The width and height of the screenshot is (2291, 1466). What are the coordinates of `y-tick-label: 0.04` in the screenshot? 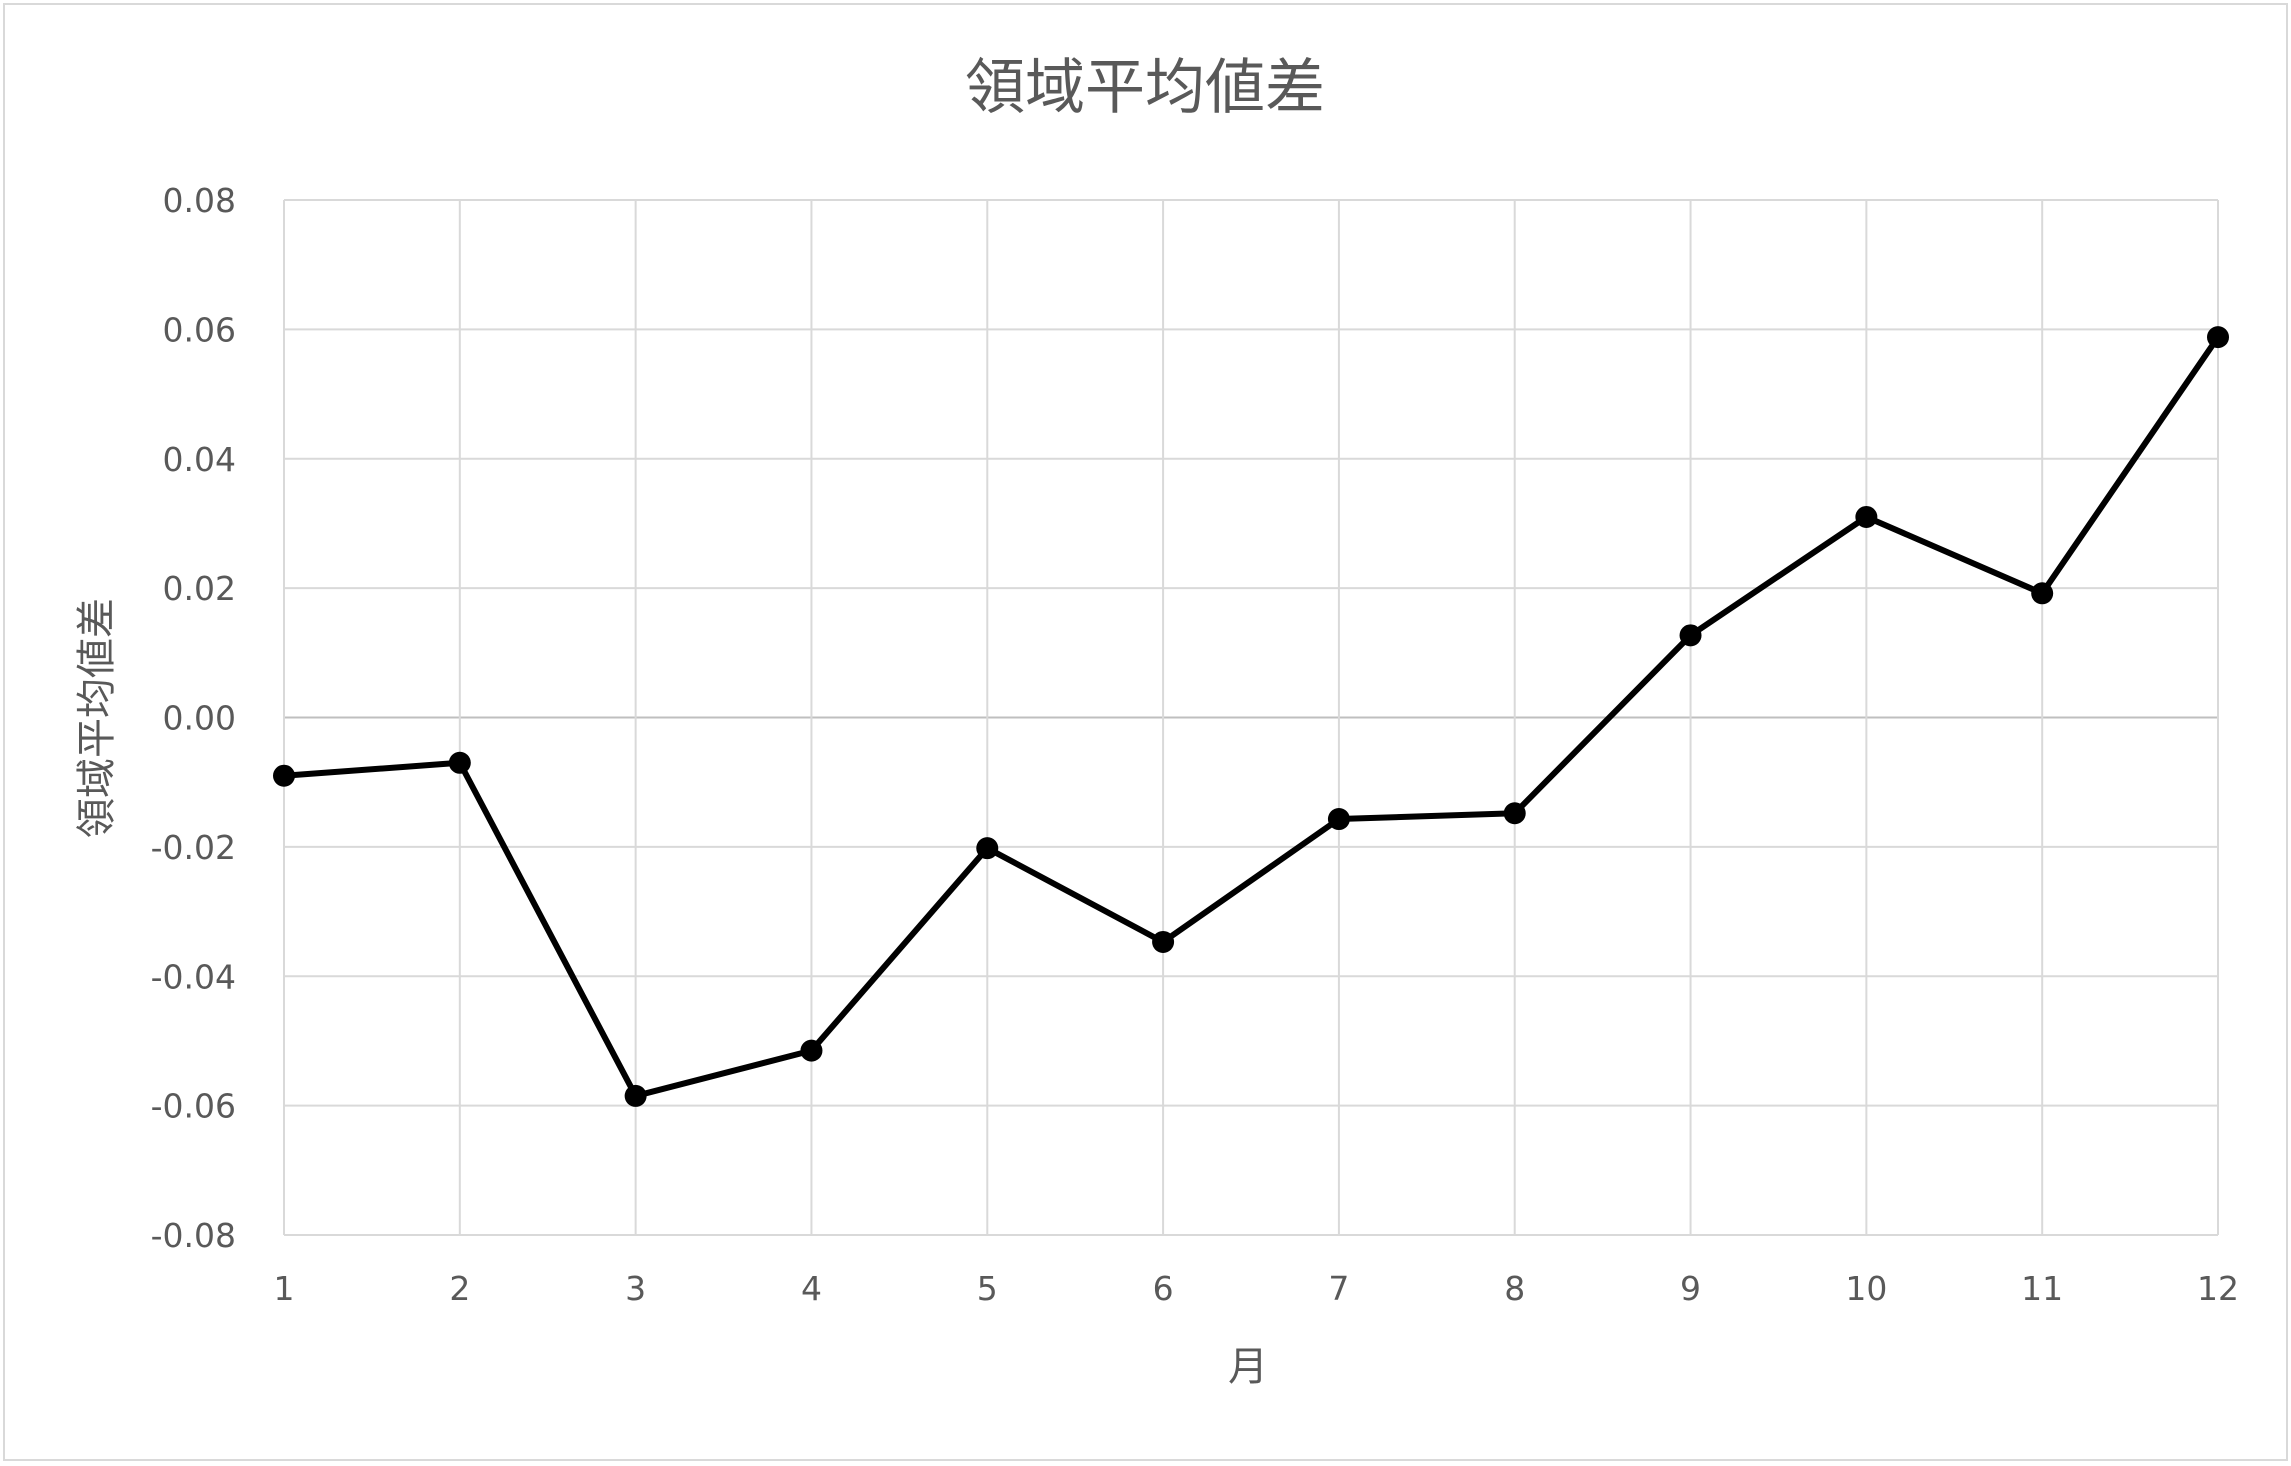 It's located at (199, 459).